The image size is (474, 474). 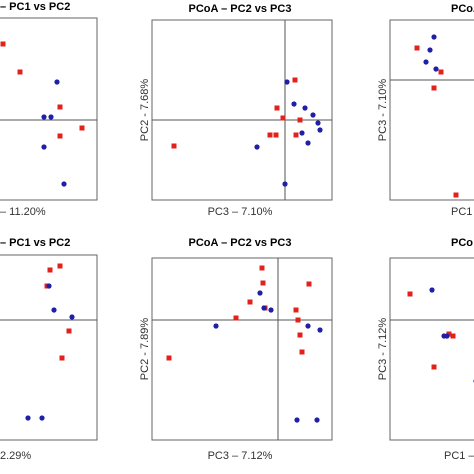 I want to click on y-axis-label: PC3 - 7.10%, so click(x=383, y=110).